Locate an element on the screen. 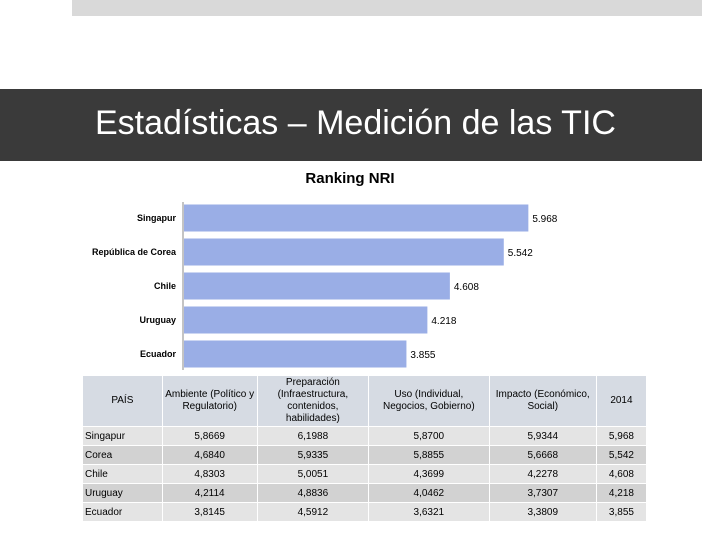  table-cell: 4,0462 is located at coordinates (429, 493).